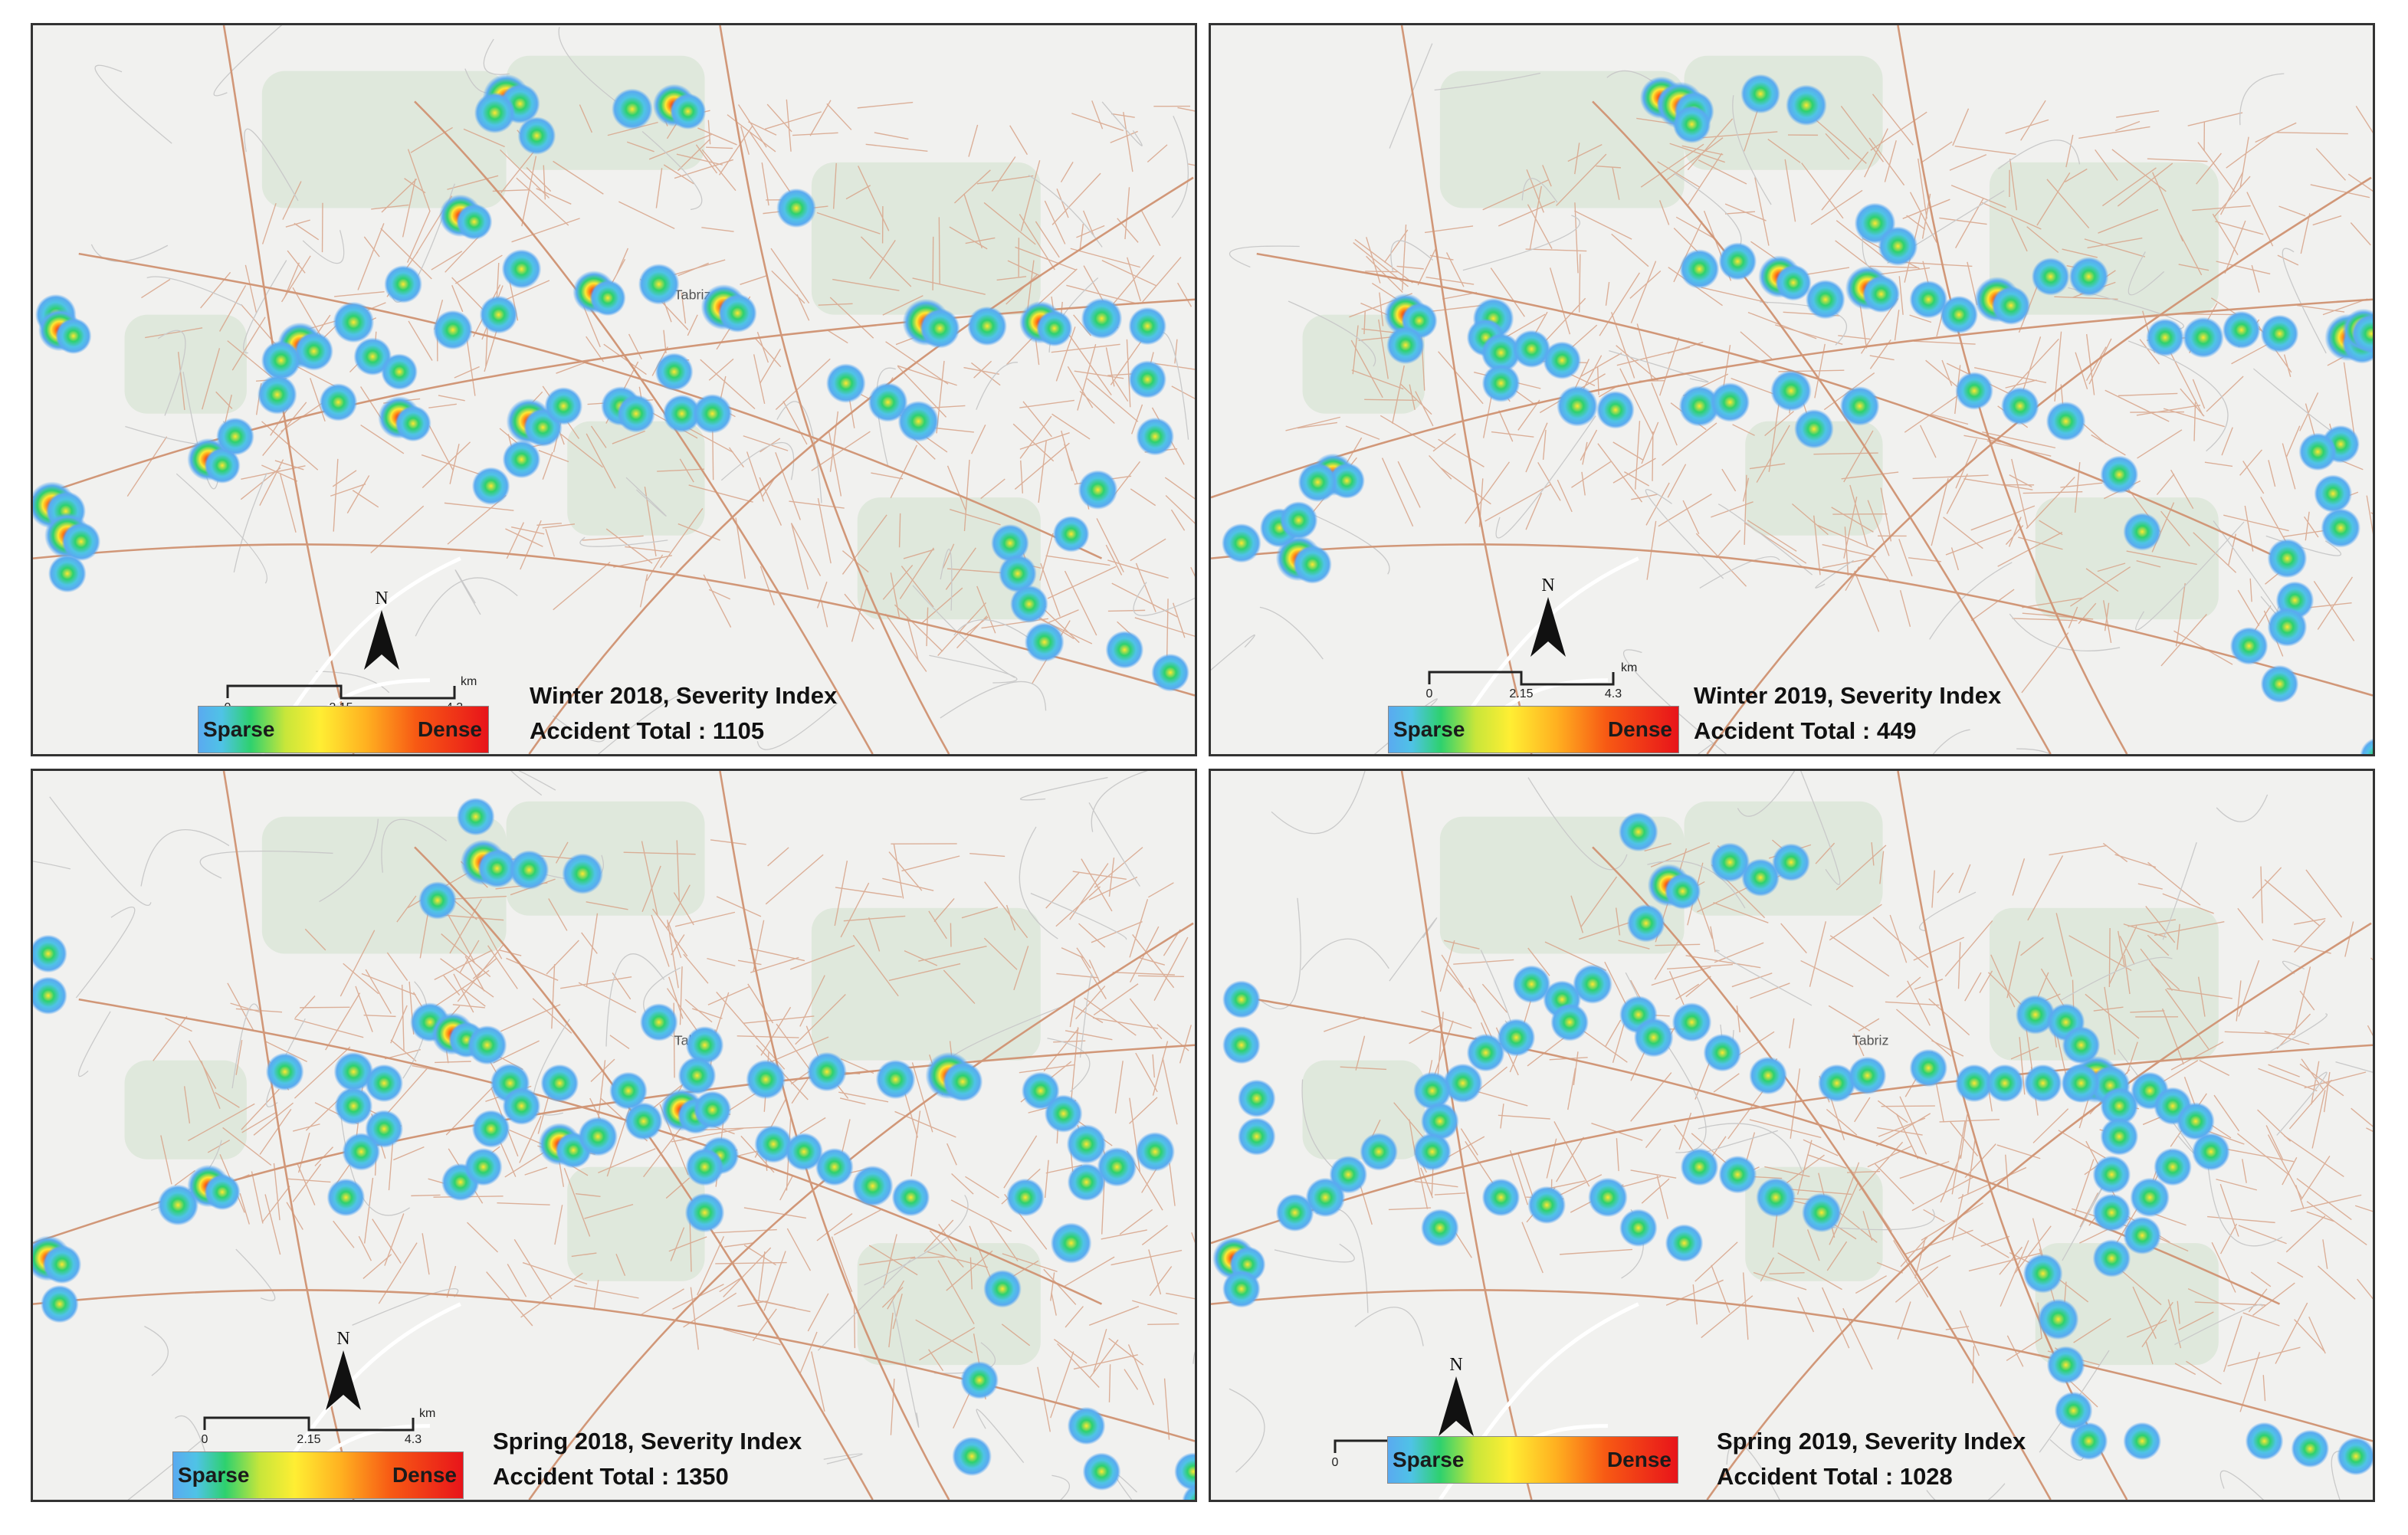 This screenshot has width=2408, height=1535. I want to click on scale-tick: 2.15, so click(1521, 694).